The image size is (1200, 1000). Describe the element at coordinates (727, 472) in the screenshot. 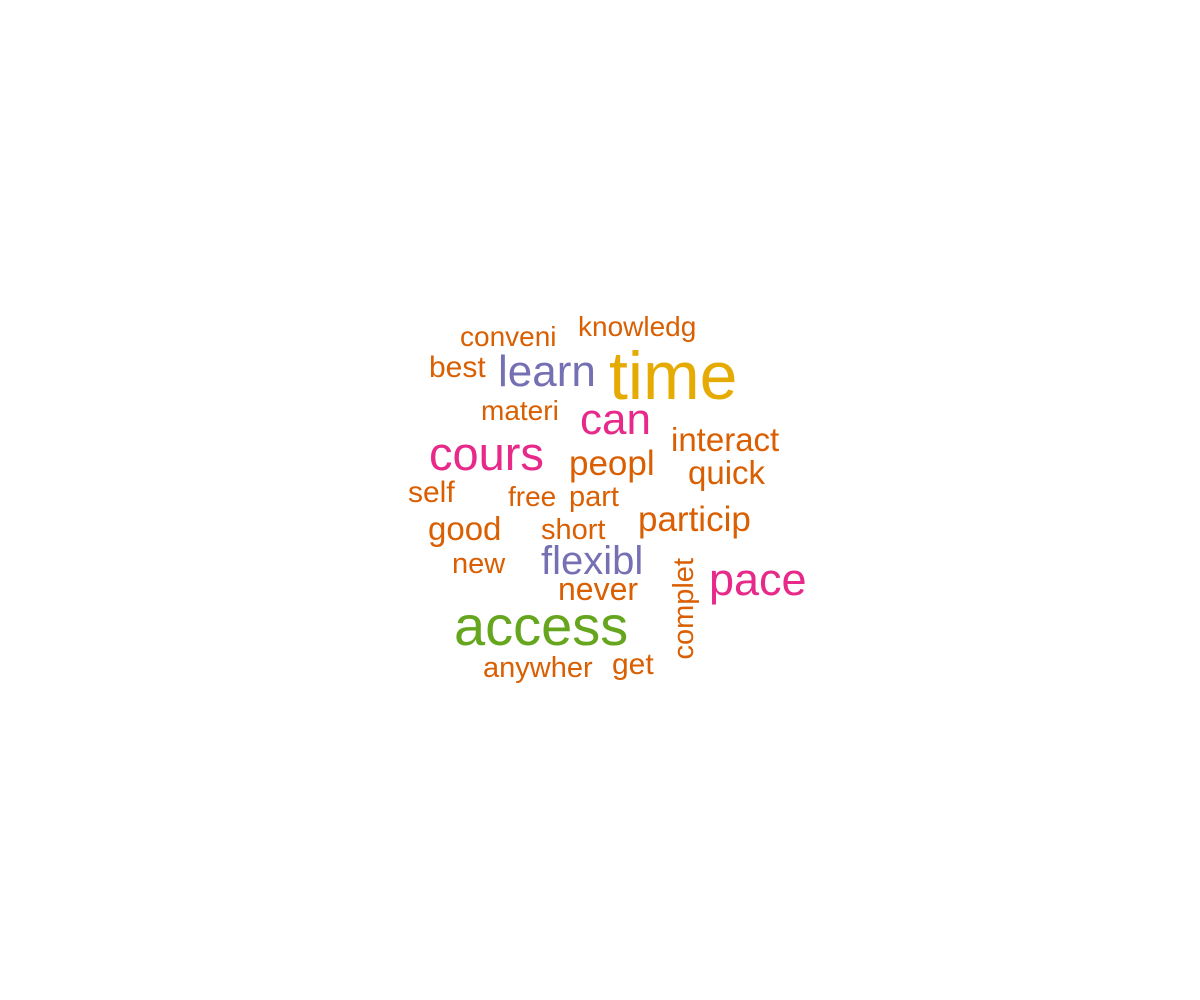

I see `word-quick: quick` at that location.